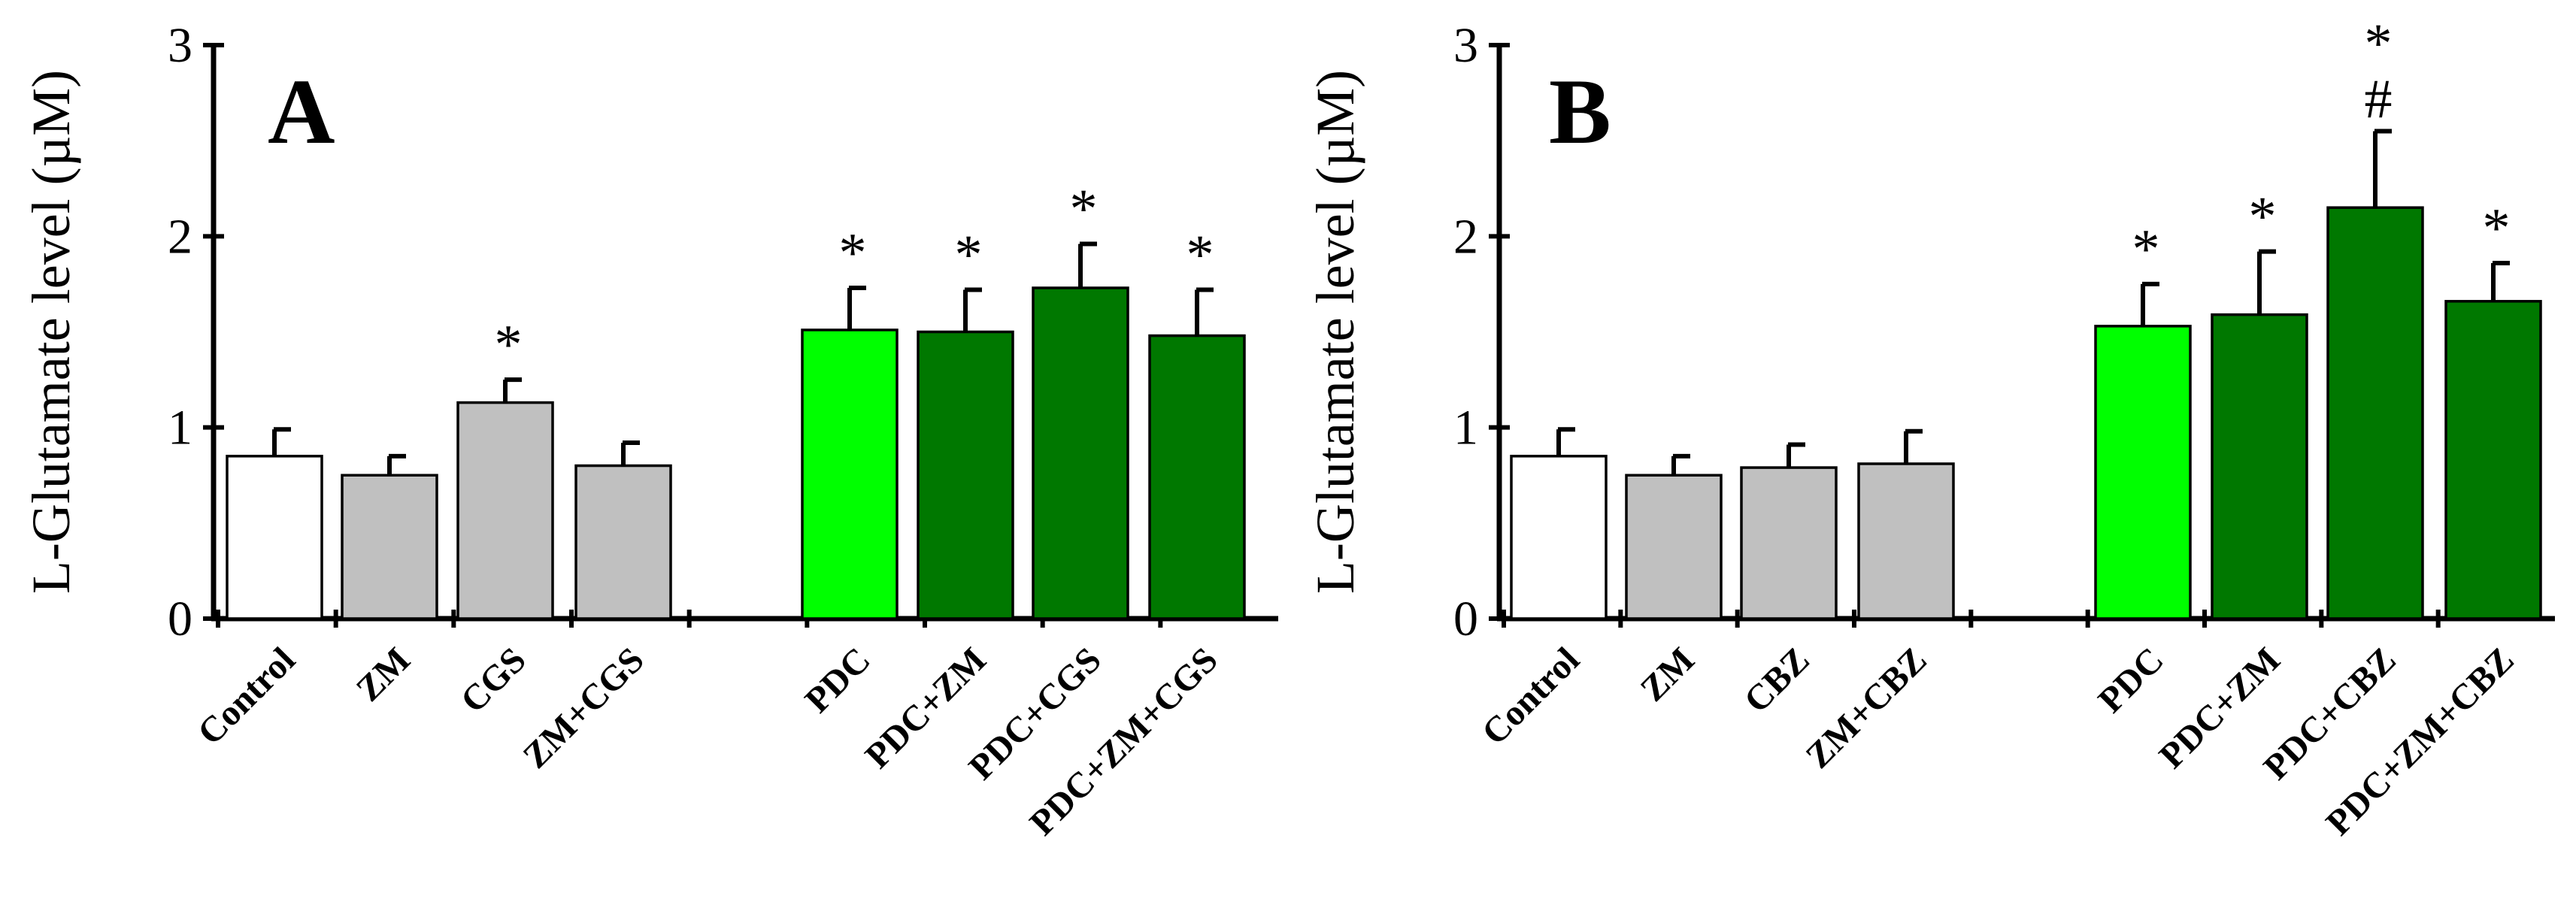 This screenshot has height=905, width=2576. What do you see at coordinates (583, 708) in the screenshot?
I see `x-tick-label: ZM+CGS` at bounding box center [583, 708].